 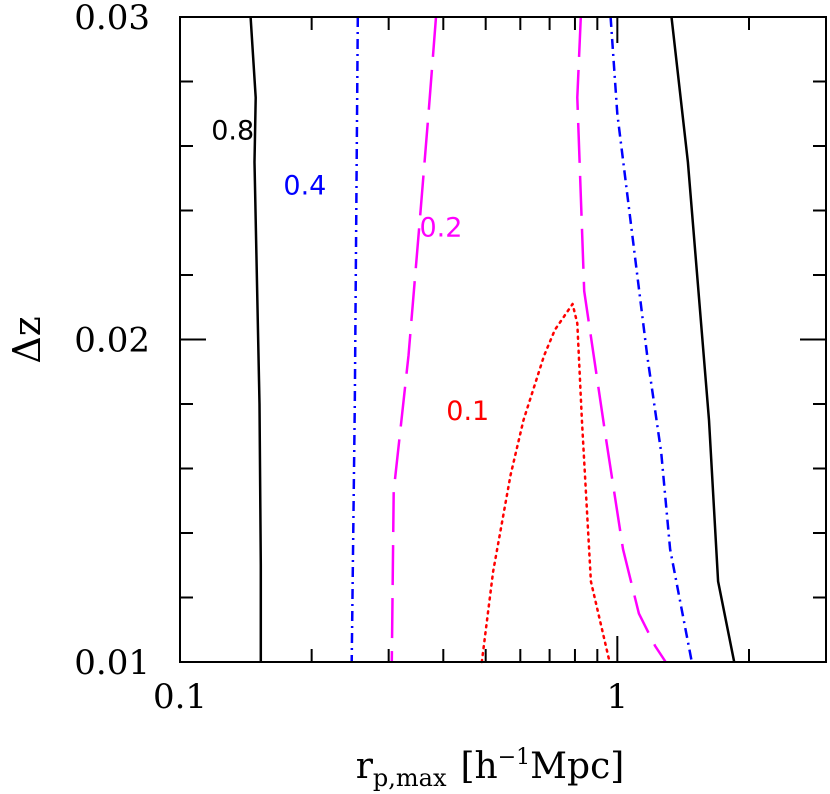 I want to click on contour-label-0-2: 0.2, so click(x=440, y=227).